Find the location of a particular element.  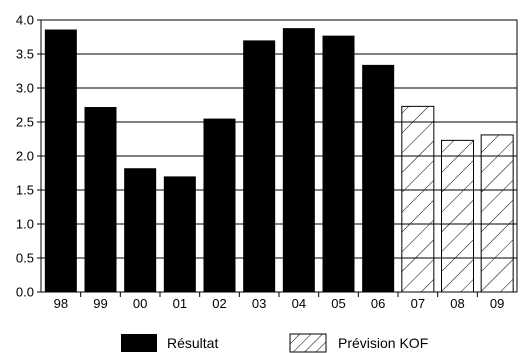

y-tick-label: 0.0 is located at coordinates (25, 292).